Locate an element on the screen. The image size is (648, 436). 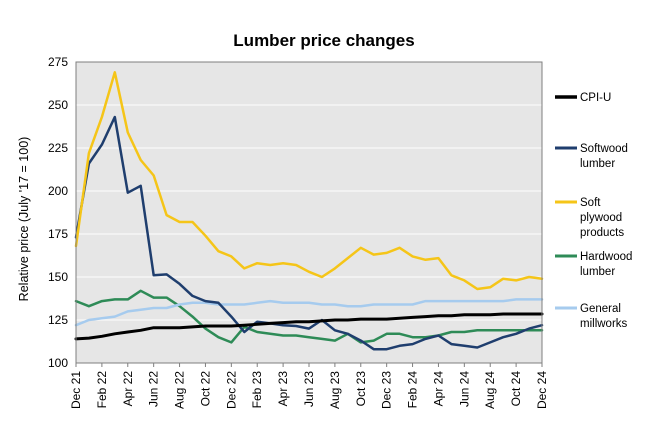
y-tick-label: 150 is located at coordinates (58, 277).